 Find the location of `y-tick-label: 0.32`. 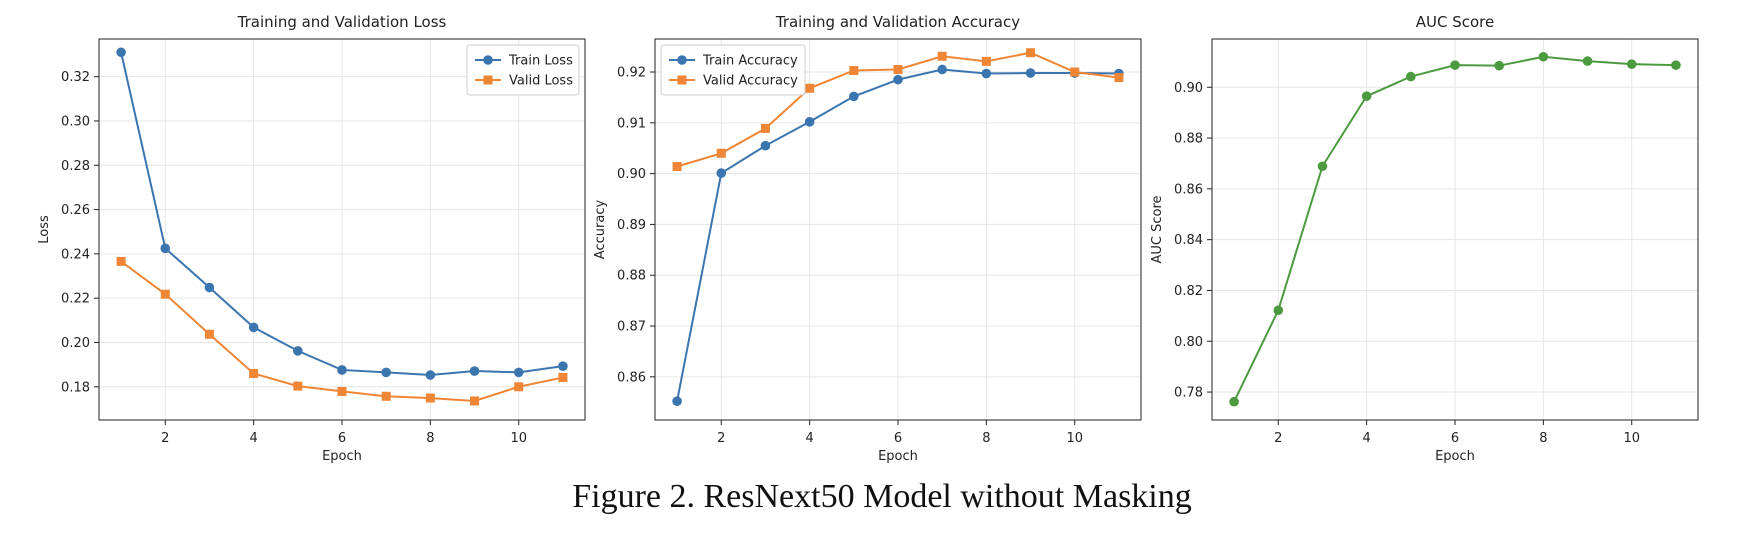

y-tick-label: 0.32 is located at coordinates (75, 77).